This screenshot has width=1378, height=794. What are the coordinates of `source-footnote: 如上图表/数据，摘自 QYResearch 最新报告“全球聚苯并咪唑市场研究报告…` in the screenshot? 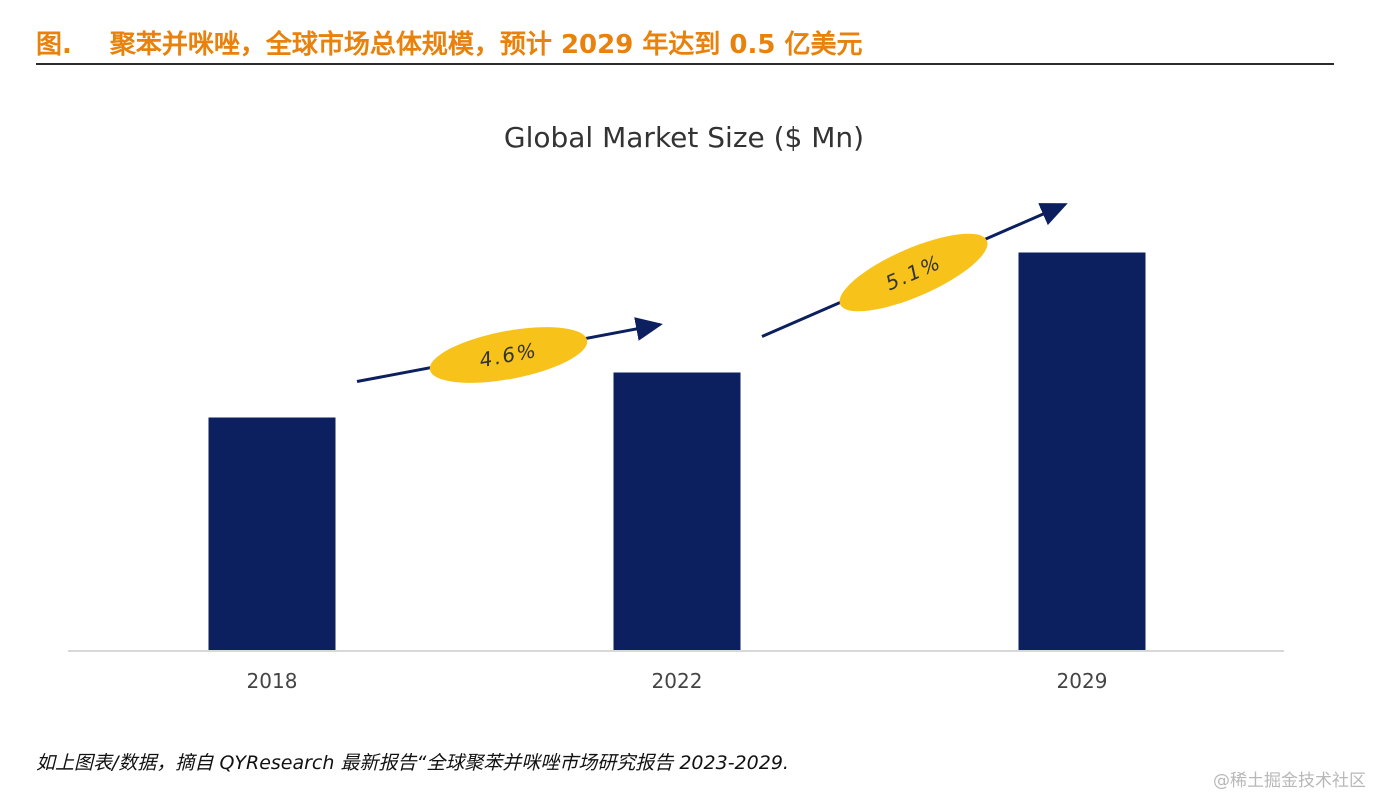 It's located at (412, 763).